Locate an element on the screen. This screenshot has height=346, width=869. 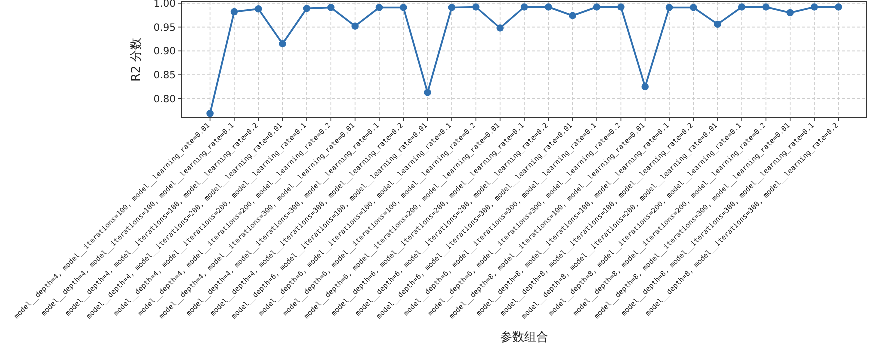
x-axis-title: 参数组合 is located at coordinates (524, 337).